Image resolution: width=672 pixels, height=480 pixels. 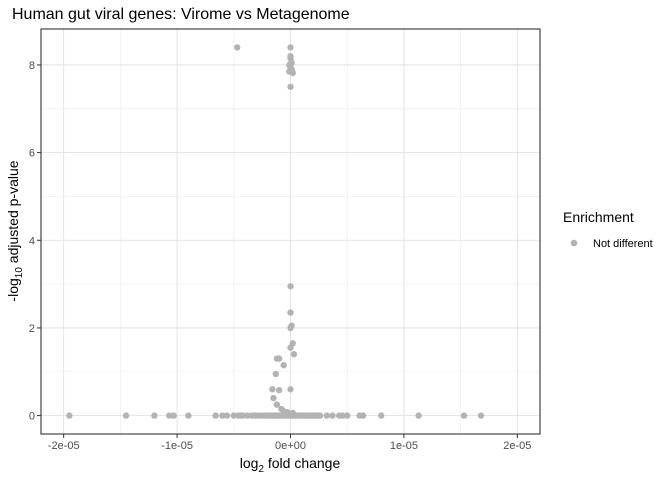 I want to click on y-tick-label: 2, so click(x=32, y=329).